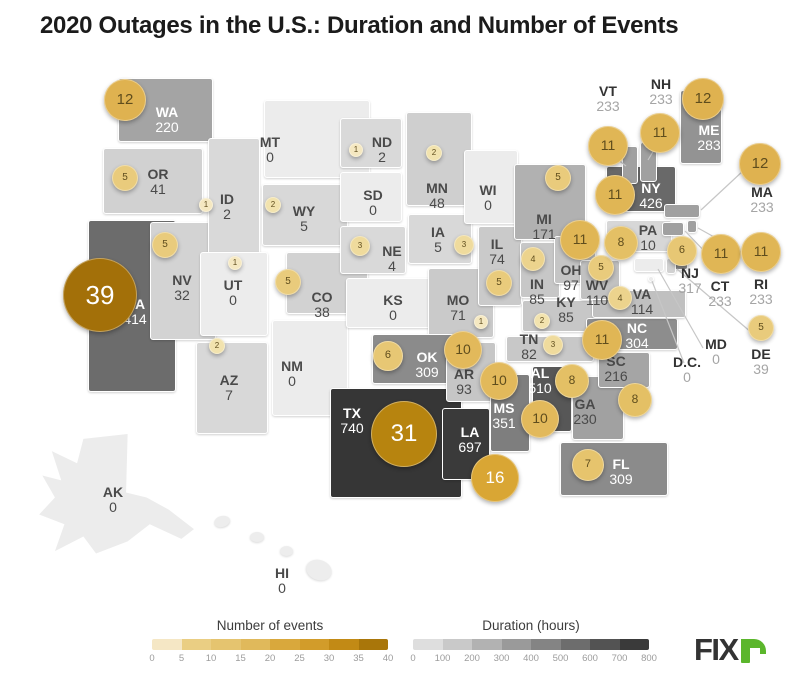  What do you see at coordinates (227, 199) in the screenshot?
I see `state-abbr: ID` at bounding box center [227, 199].